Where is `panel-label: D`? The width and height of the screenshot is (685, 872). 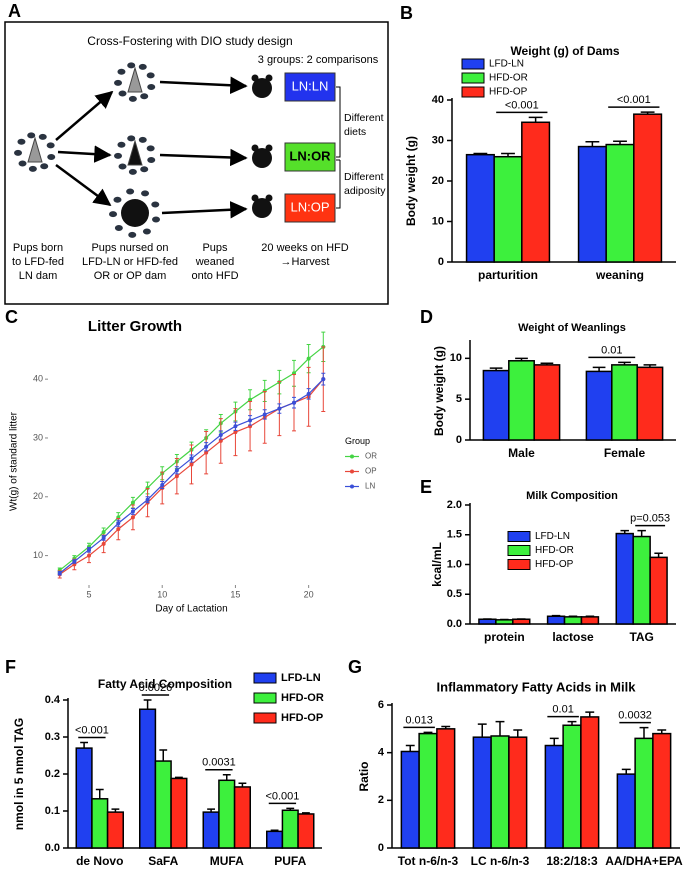 panel-label: D is located at coordinates (426, 317).